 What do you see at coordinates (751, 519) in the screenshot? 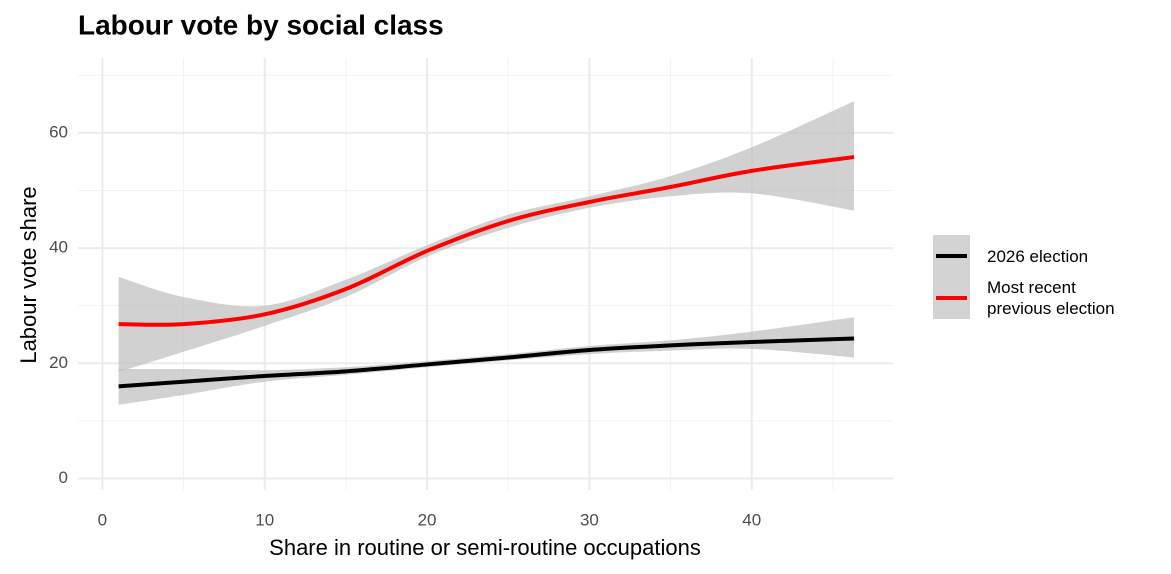
I see `x-tick-label: 40` at bounding box center [751, 519].